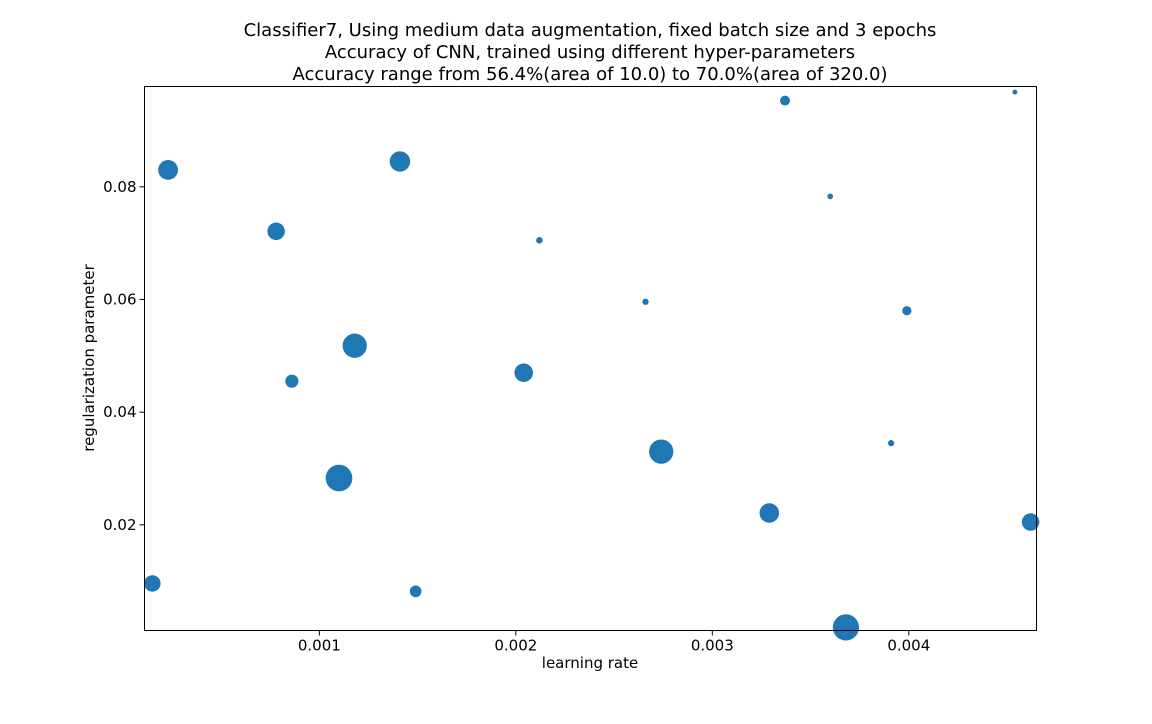  I want to click on x-tick-label-4: 0.004, so click(908, 646).